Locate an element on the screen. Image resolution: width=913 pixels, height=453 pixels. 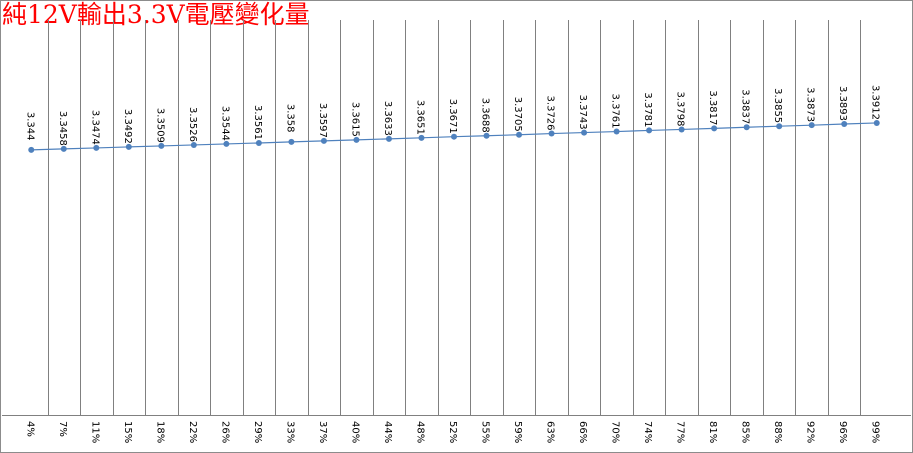
data-label: 3.3743 is located at coordinates (582, 112).